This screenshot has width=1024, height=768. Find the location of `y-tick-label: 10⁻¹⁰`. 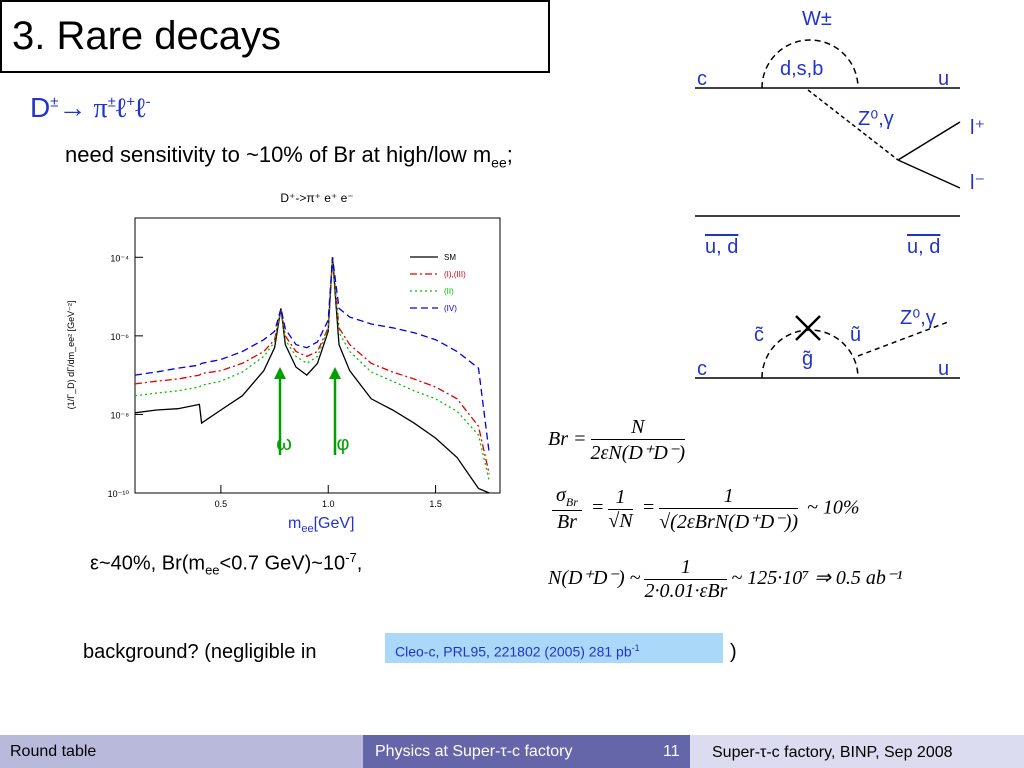

y-tick-label: 10⁻¹⁰ is located at coordinates (119, 494).